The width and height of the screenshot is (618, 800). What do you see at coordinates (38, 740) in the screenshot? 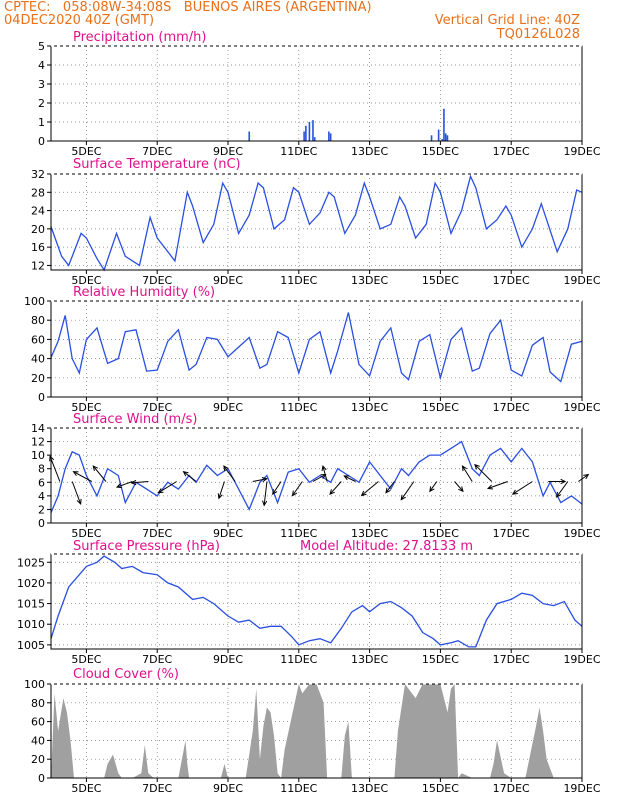
I see `cloud-ytick-label: 40` at bounding box center [38, 740].